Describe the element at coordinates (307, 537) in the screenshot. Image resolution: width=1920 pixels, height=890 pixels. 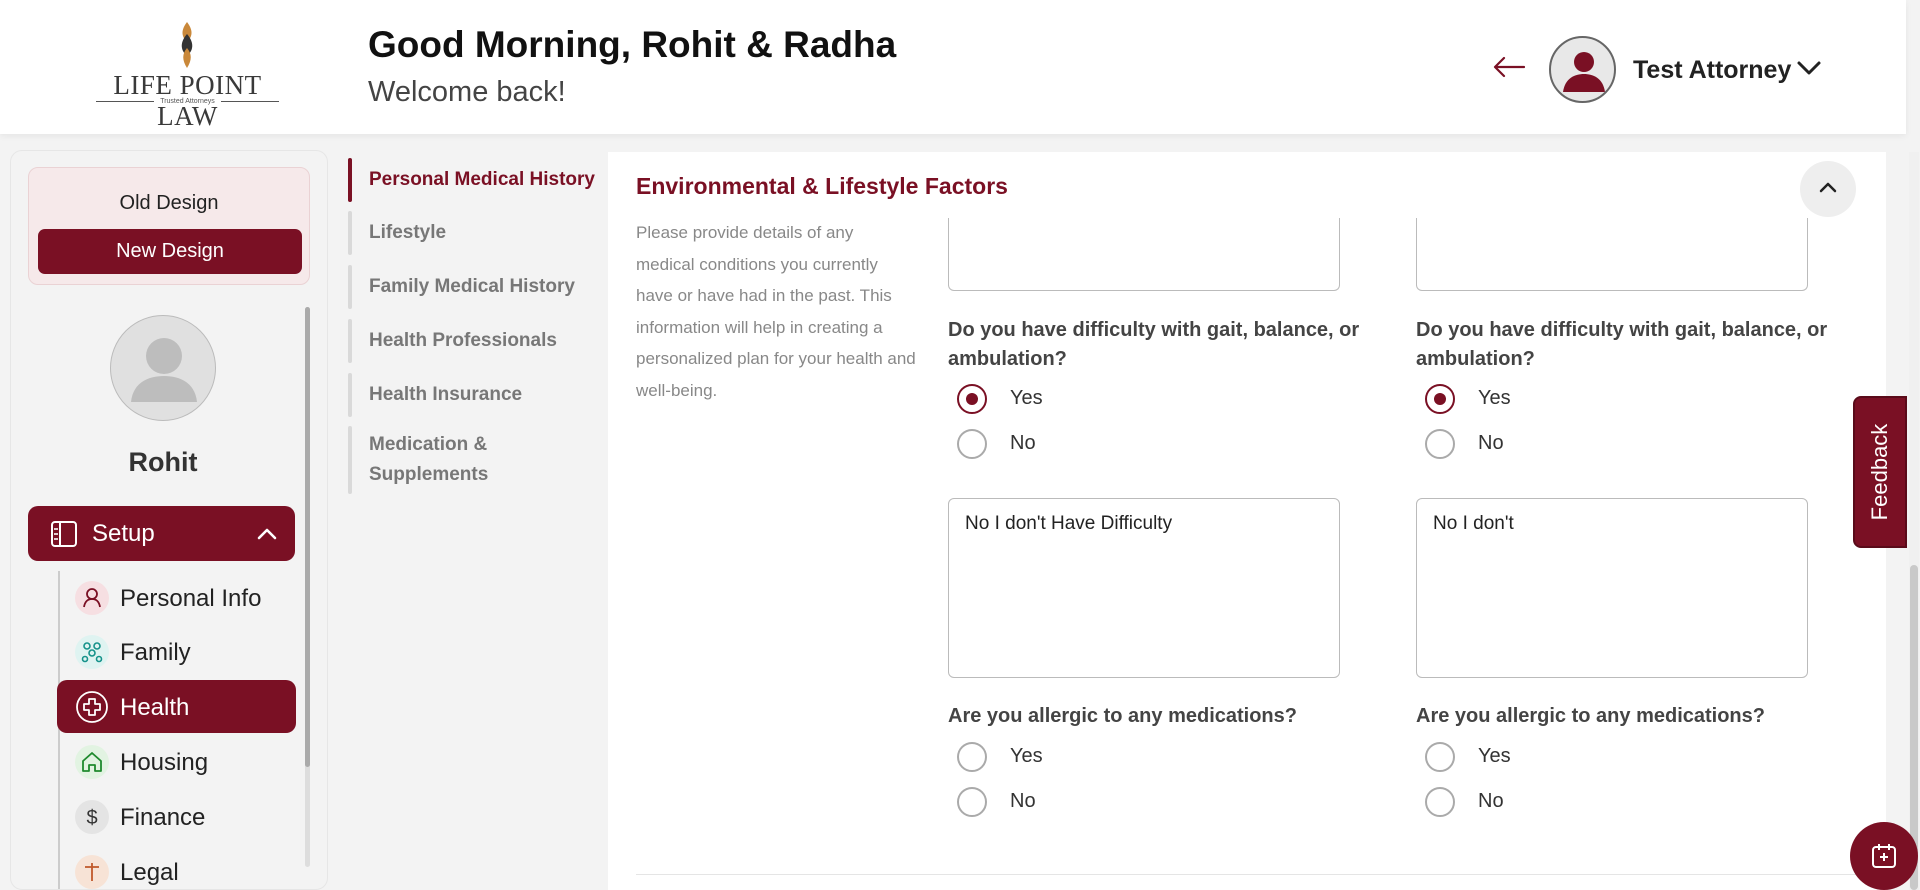
I see `sidebar-scroll-thumb` at that location.